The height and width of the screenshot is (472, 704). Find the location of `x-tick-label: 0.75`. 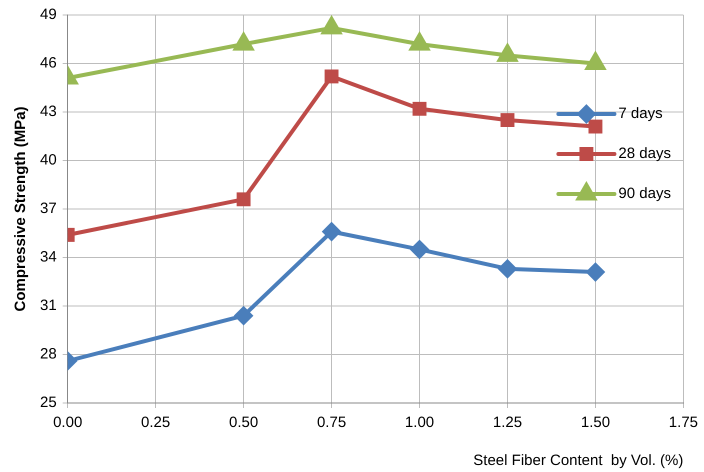

x-tick-label: 0.75 is located at coordinates (331, 423).